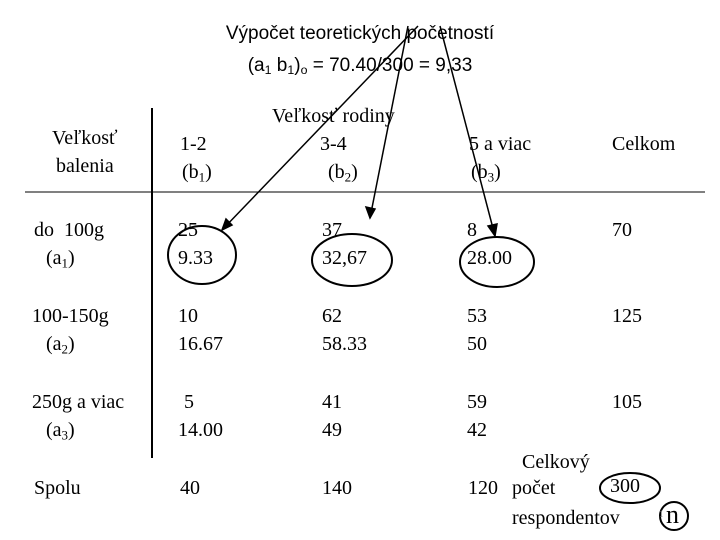 The height and width of the screenshot is (540, 720). I want to click on row-sub: (a3), so click(60, 430).